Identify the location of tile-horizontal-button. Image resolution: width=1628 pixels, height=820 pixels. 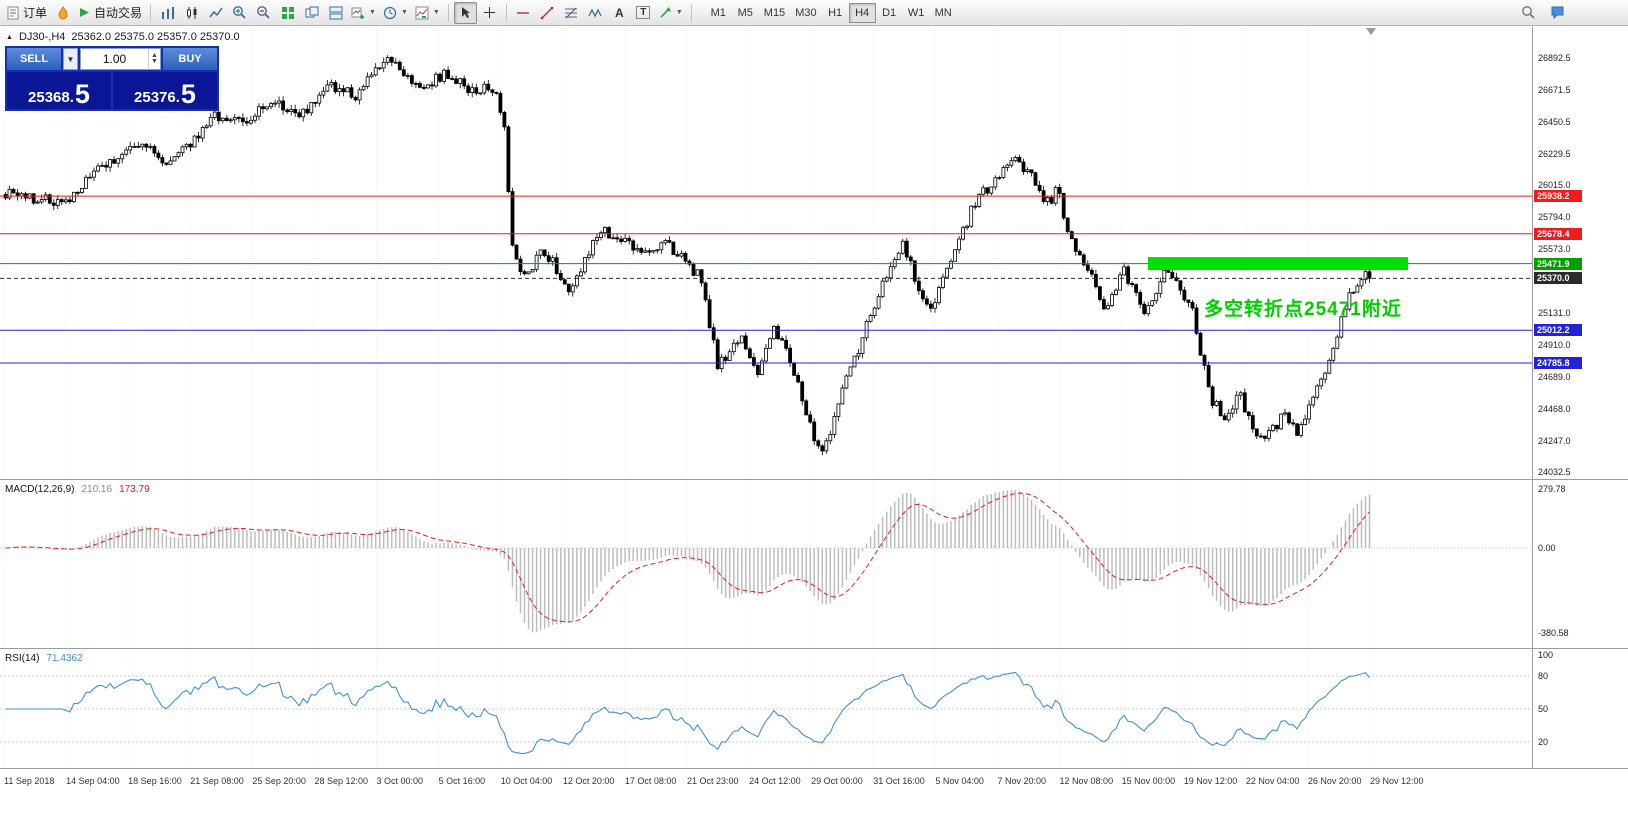
(335, 13).